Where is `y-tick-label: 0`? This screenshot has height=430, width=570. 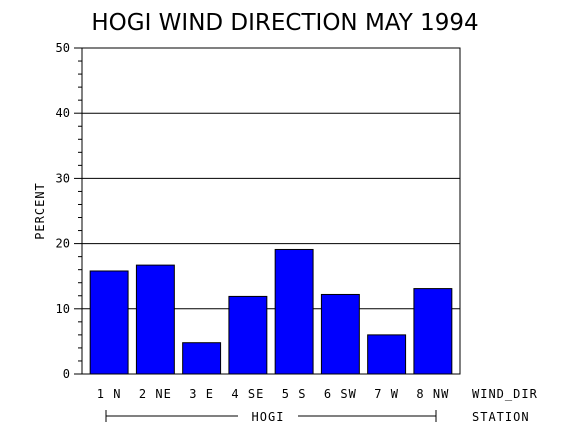 y-tick-label: 0 is located at coordinates (66, 374).